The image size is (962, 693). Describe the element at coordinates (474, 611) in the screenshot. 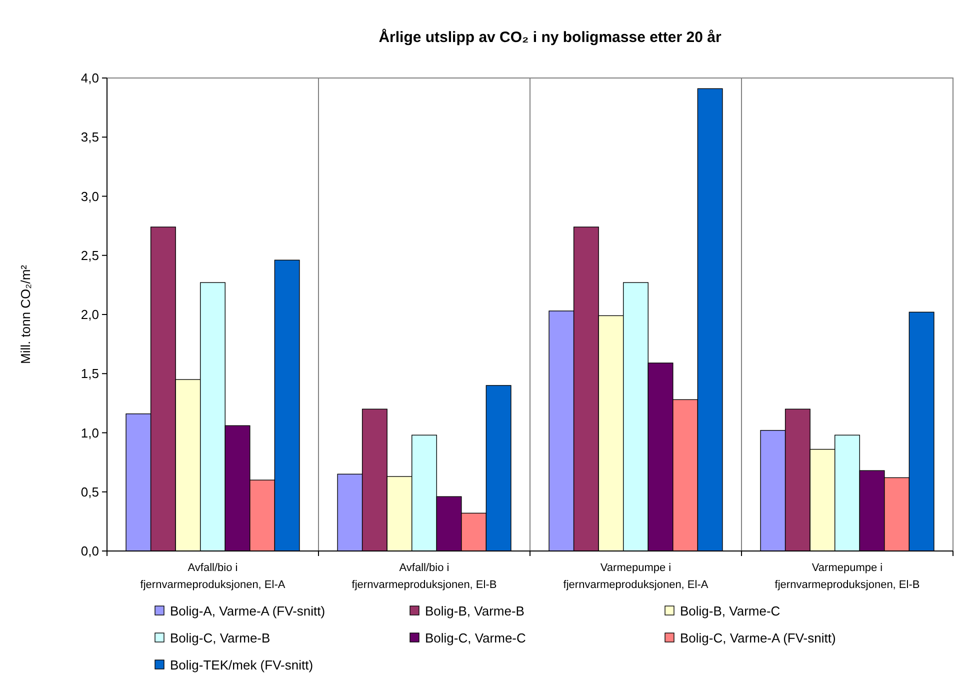

I see `legend-label: Bolig-B, Varme-B` at that location.